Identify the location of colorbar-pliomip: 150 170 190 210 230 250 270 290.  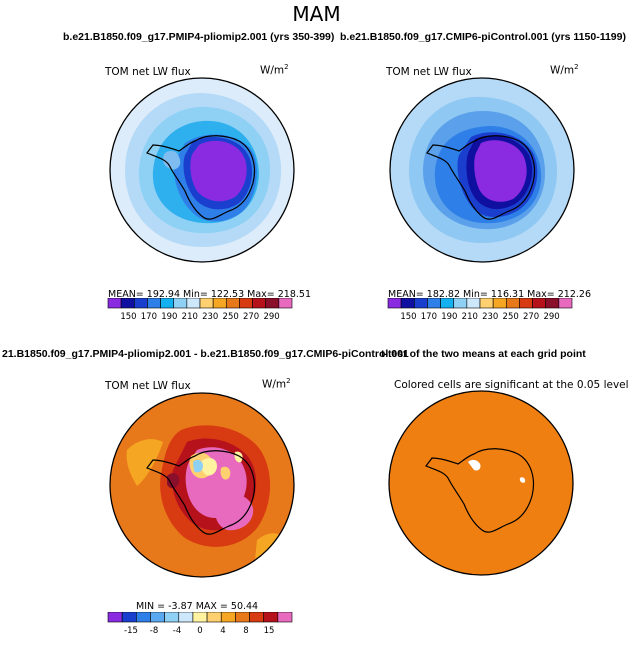
(200, 310).